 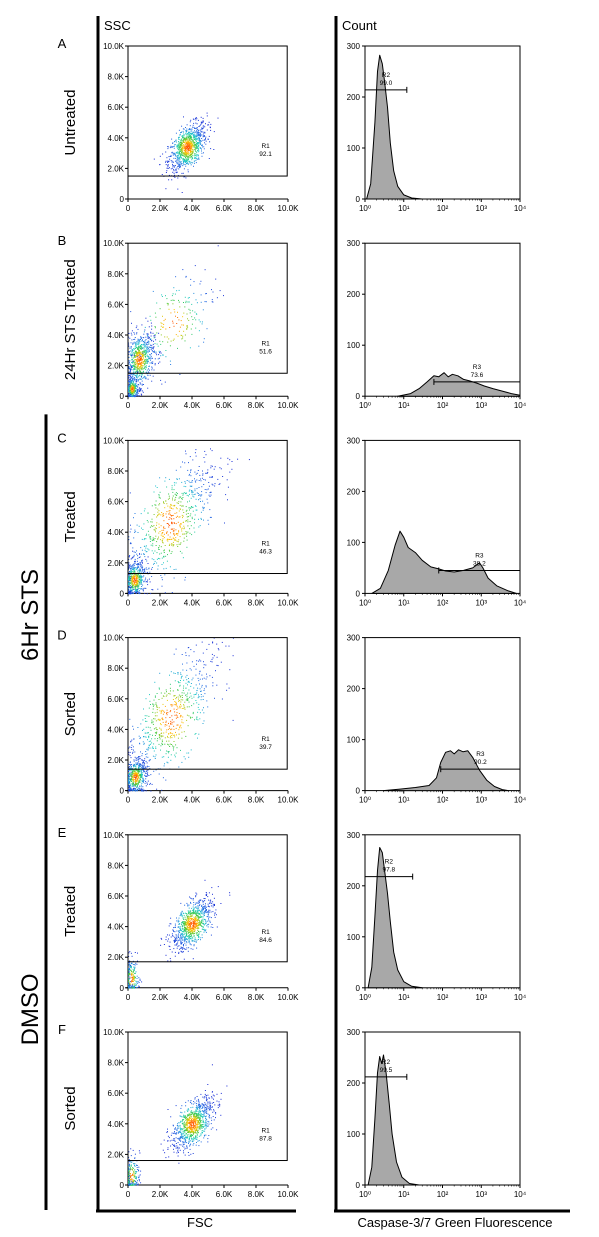 I want to click on scatter-x-tick-label: 8.0K, so click(x=256, y=208).